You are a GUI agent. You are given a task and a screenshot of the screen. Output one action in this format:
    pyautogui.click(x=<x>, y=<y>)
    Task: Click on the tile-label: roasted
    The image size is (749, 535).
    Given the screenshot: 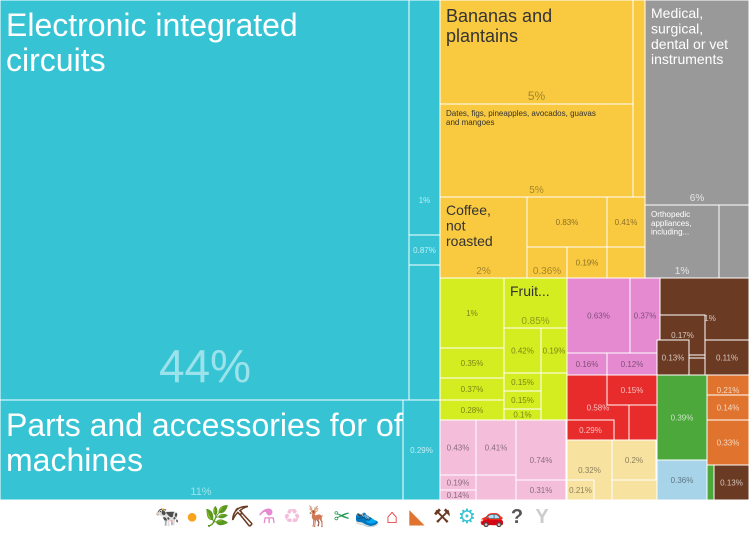 What is the action you would take?
    pyautogui.click(x=469, y=241)
    